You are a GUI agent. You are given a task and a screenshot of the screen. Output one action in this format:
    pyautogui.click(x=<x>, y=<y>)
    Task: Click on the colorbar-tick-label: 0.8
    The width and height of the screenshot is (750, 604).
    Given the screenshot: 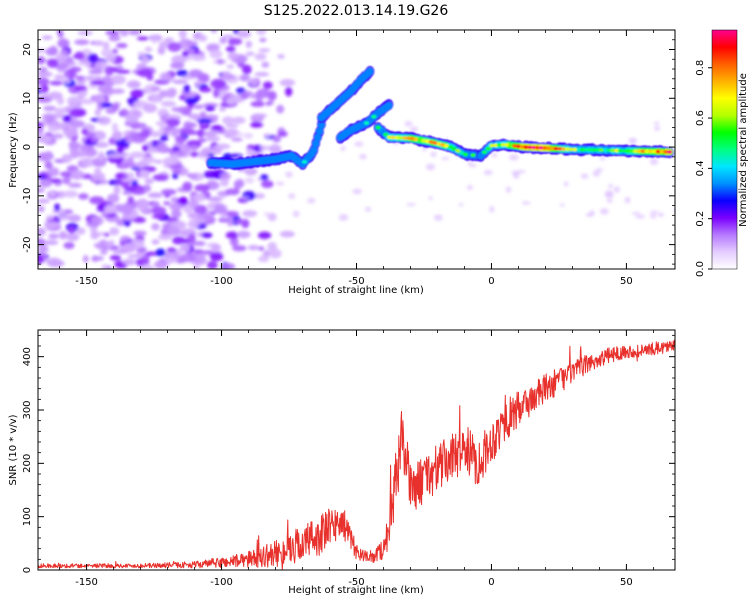 What is the action you would take?
    pyautogui.click(x=700, y=68)
    